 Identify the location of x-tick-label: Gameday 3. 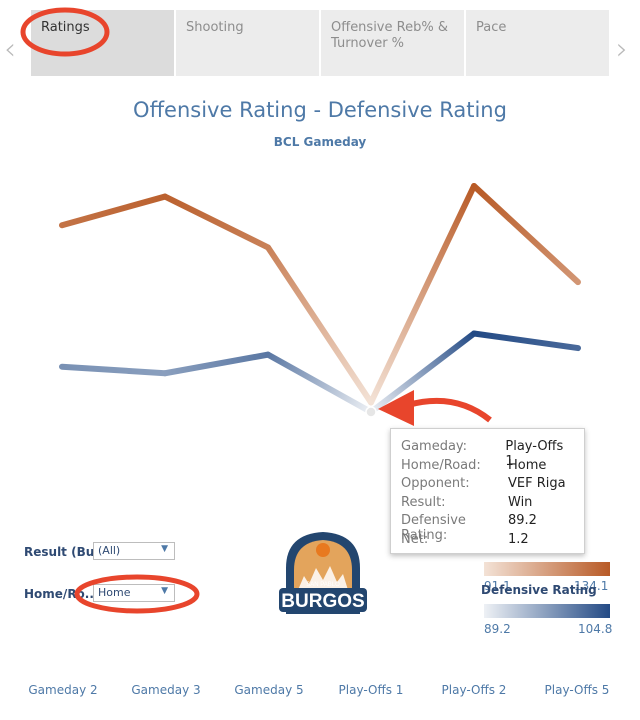
(166, 690).